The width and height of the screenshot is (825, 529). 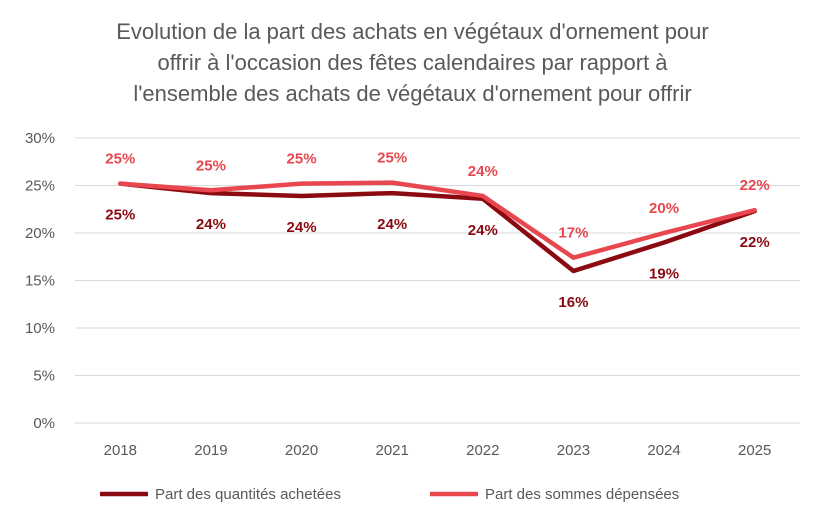 What do you see at coordinates (392, 450) in the screenshot?
I see `x-tick-label: 2021` at bounding box center [392, 450].